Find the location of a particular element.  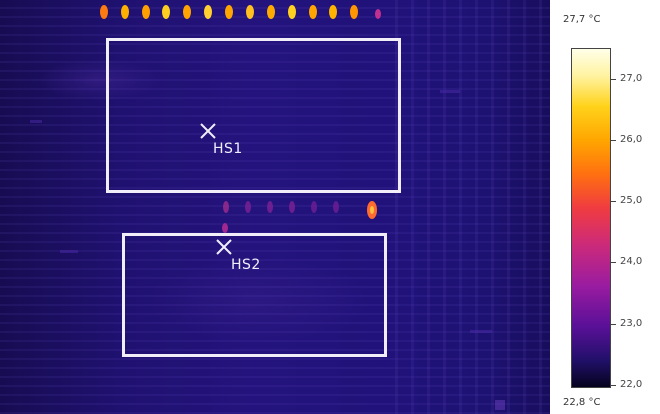

scale-tick: 27,0 is located at coordinates (631, 78).